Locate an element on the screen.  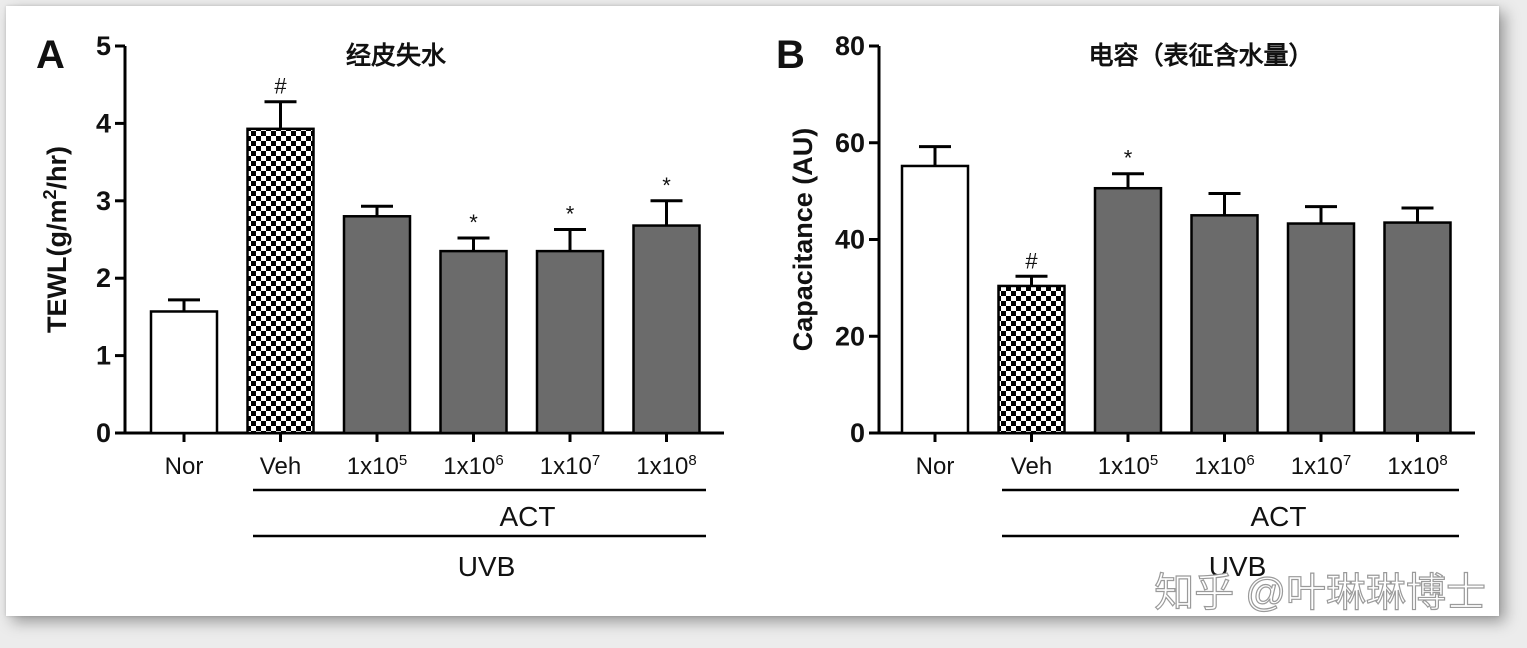
y-tick-label: 60 is located at coordinates (850, 143).